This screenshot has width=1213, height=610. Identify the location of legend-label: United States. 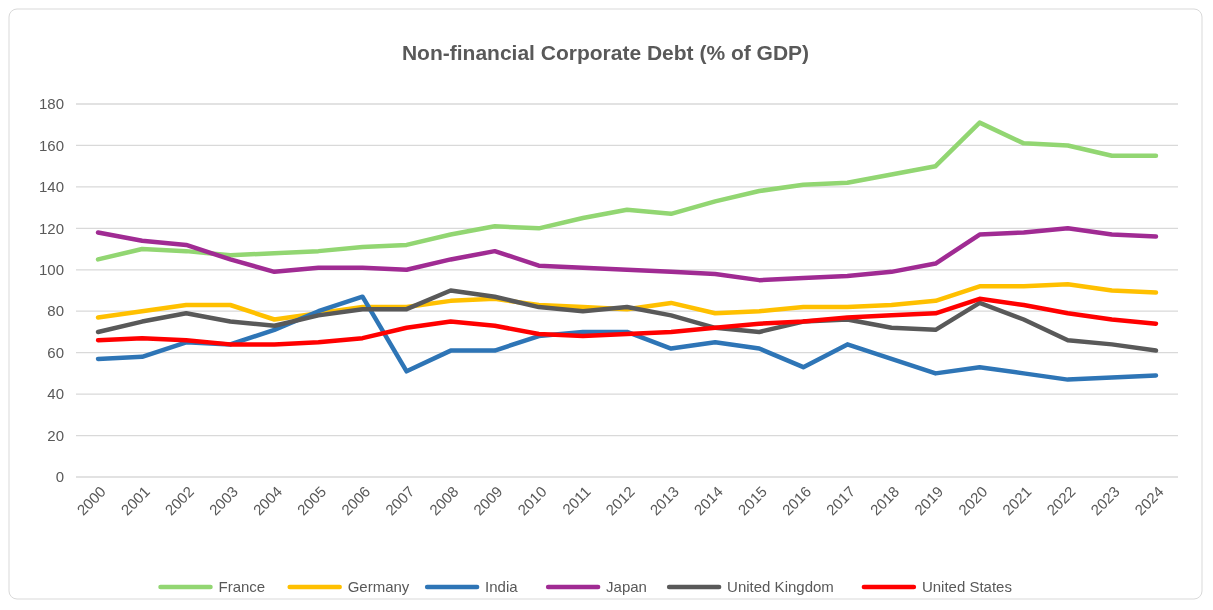
(966, 587).